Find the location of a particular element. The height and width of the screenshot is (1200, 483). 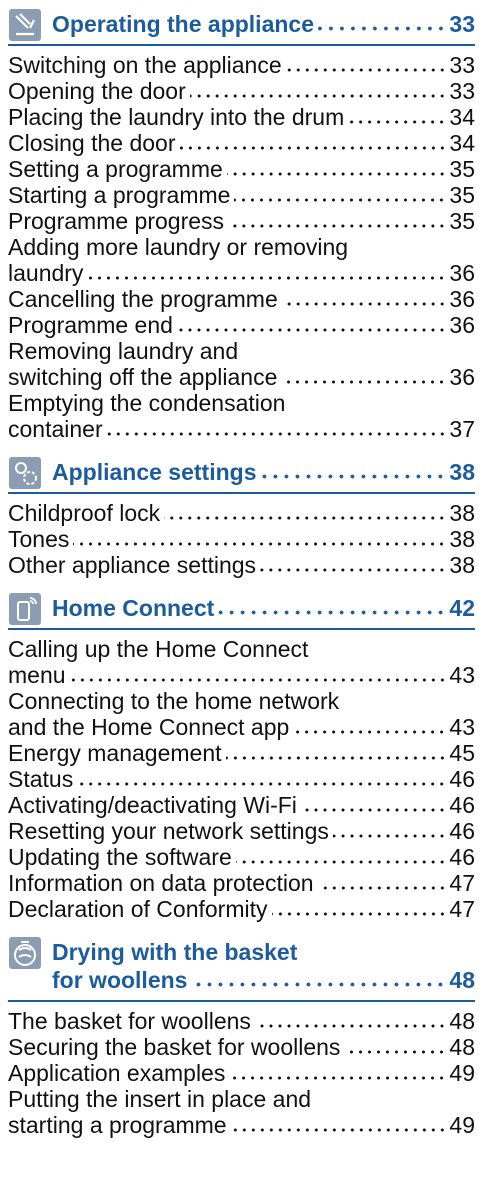

entry-title: Activating/deactivating Wi-Fi is located at coordinates (152, 805).